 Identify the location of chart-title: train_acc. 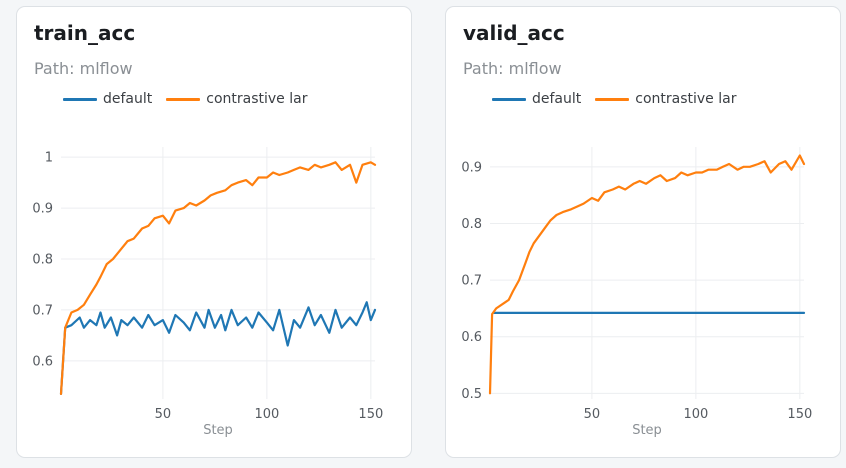
(85, 33).